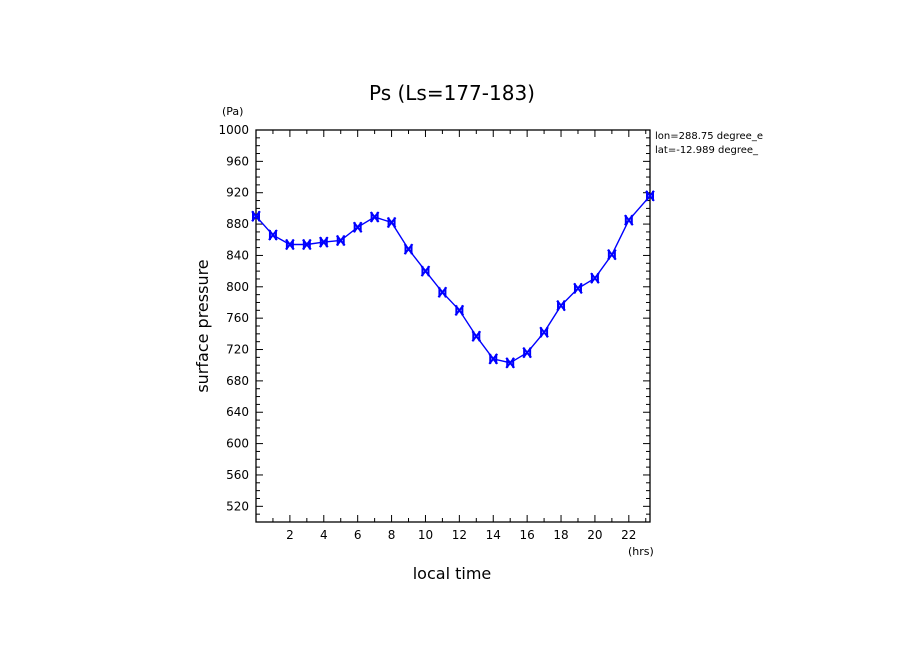  I want to click on x-axis-label: local time, so click(452, 573).